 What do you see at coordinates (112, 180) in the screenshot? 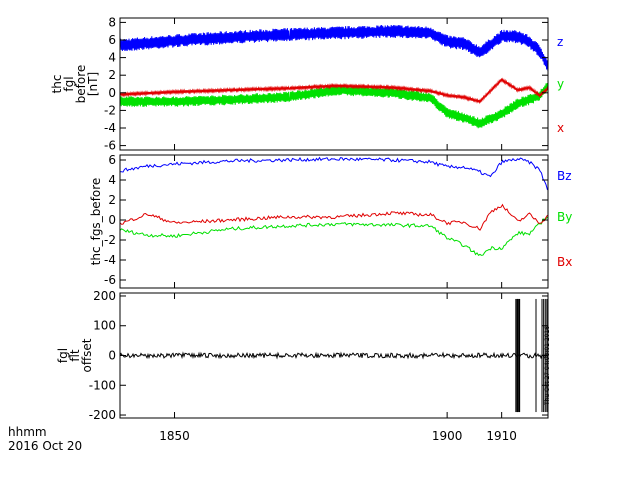
I see `ytick-label-middle-4: 4` at bounding box center [112, 180].